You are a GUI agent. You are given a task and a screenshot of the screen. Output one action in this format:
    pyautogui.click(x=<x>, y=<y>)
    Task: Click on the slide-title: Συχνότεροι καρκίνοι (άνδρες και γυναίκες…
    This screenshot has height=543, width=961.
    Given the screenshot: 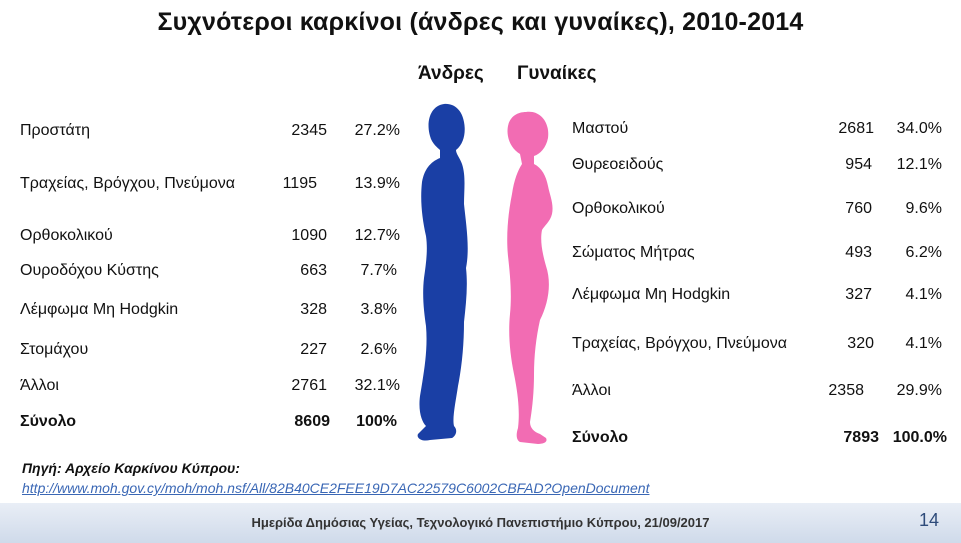 What is the action you would take?
    pyautogui.click(x=480, y=22)
    